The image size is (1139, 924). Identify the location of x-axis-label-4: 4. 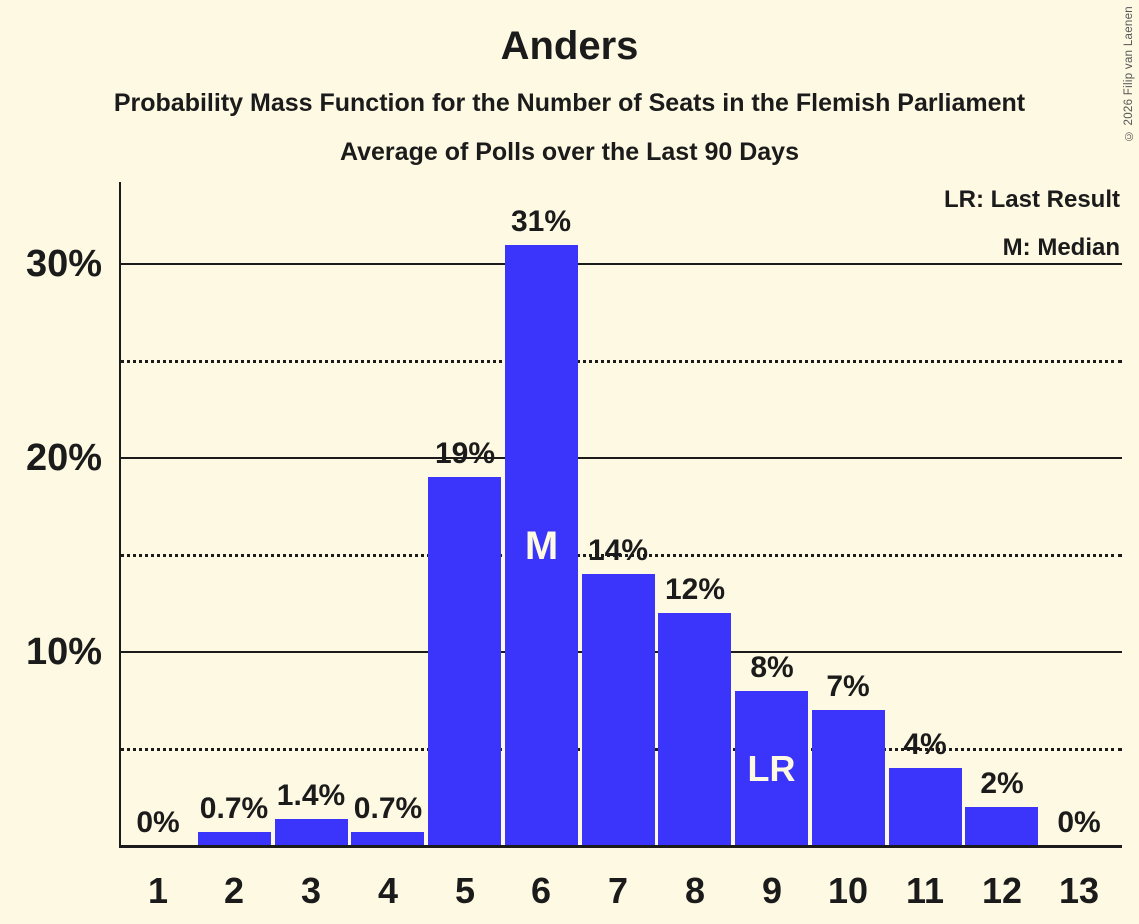
(388, 890).